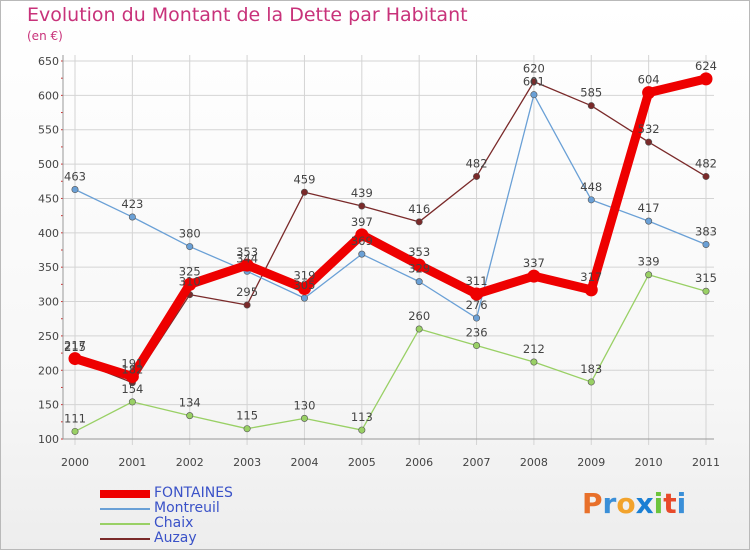 Image resolution: width=750 pixels, height=550 pixels. Describe the element at coordinates (419, 316) in the screenshot. I see `data-label-chaix-2006: 260` at that location.